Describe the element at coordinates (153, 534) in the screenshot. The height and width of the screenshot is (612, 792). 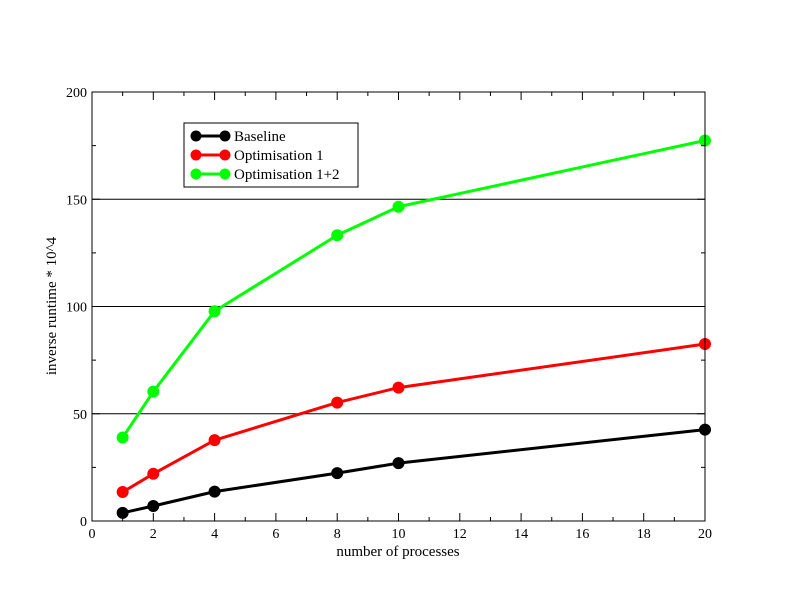
I see `x-tick-label: 2` at that location.